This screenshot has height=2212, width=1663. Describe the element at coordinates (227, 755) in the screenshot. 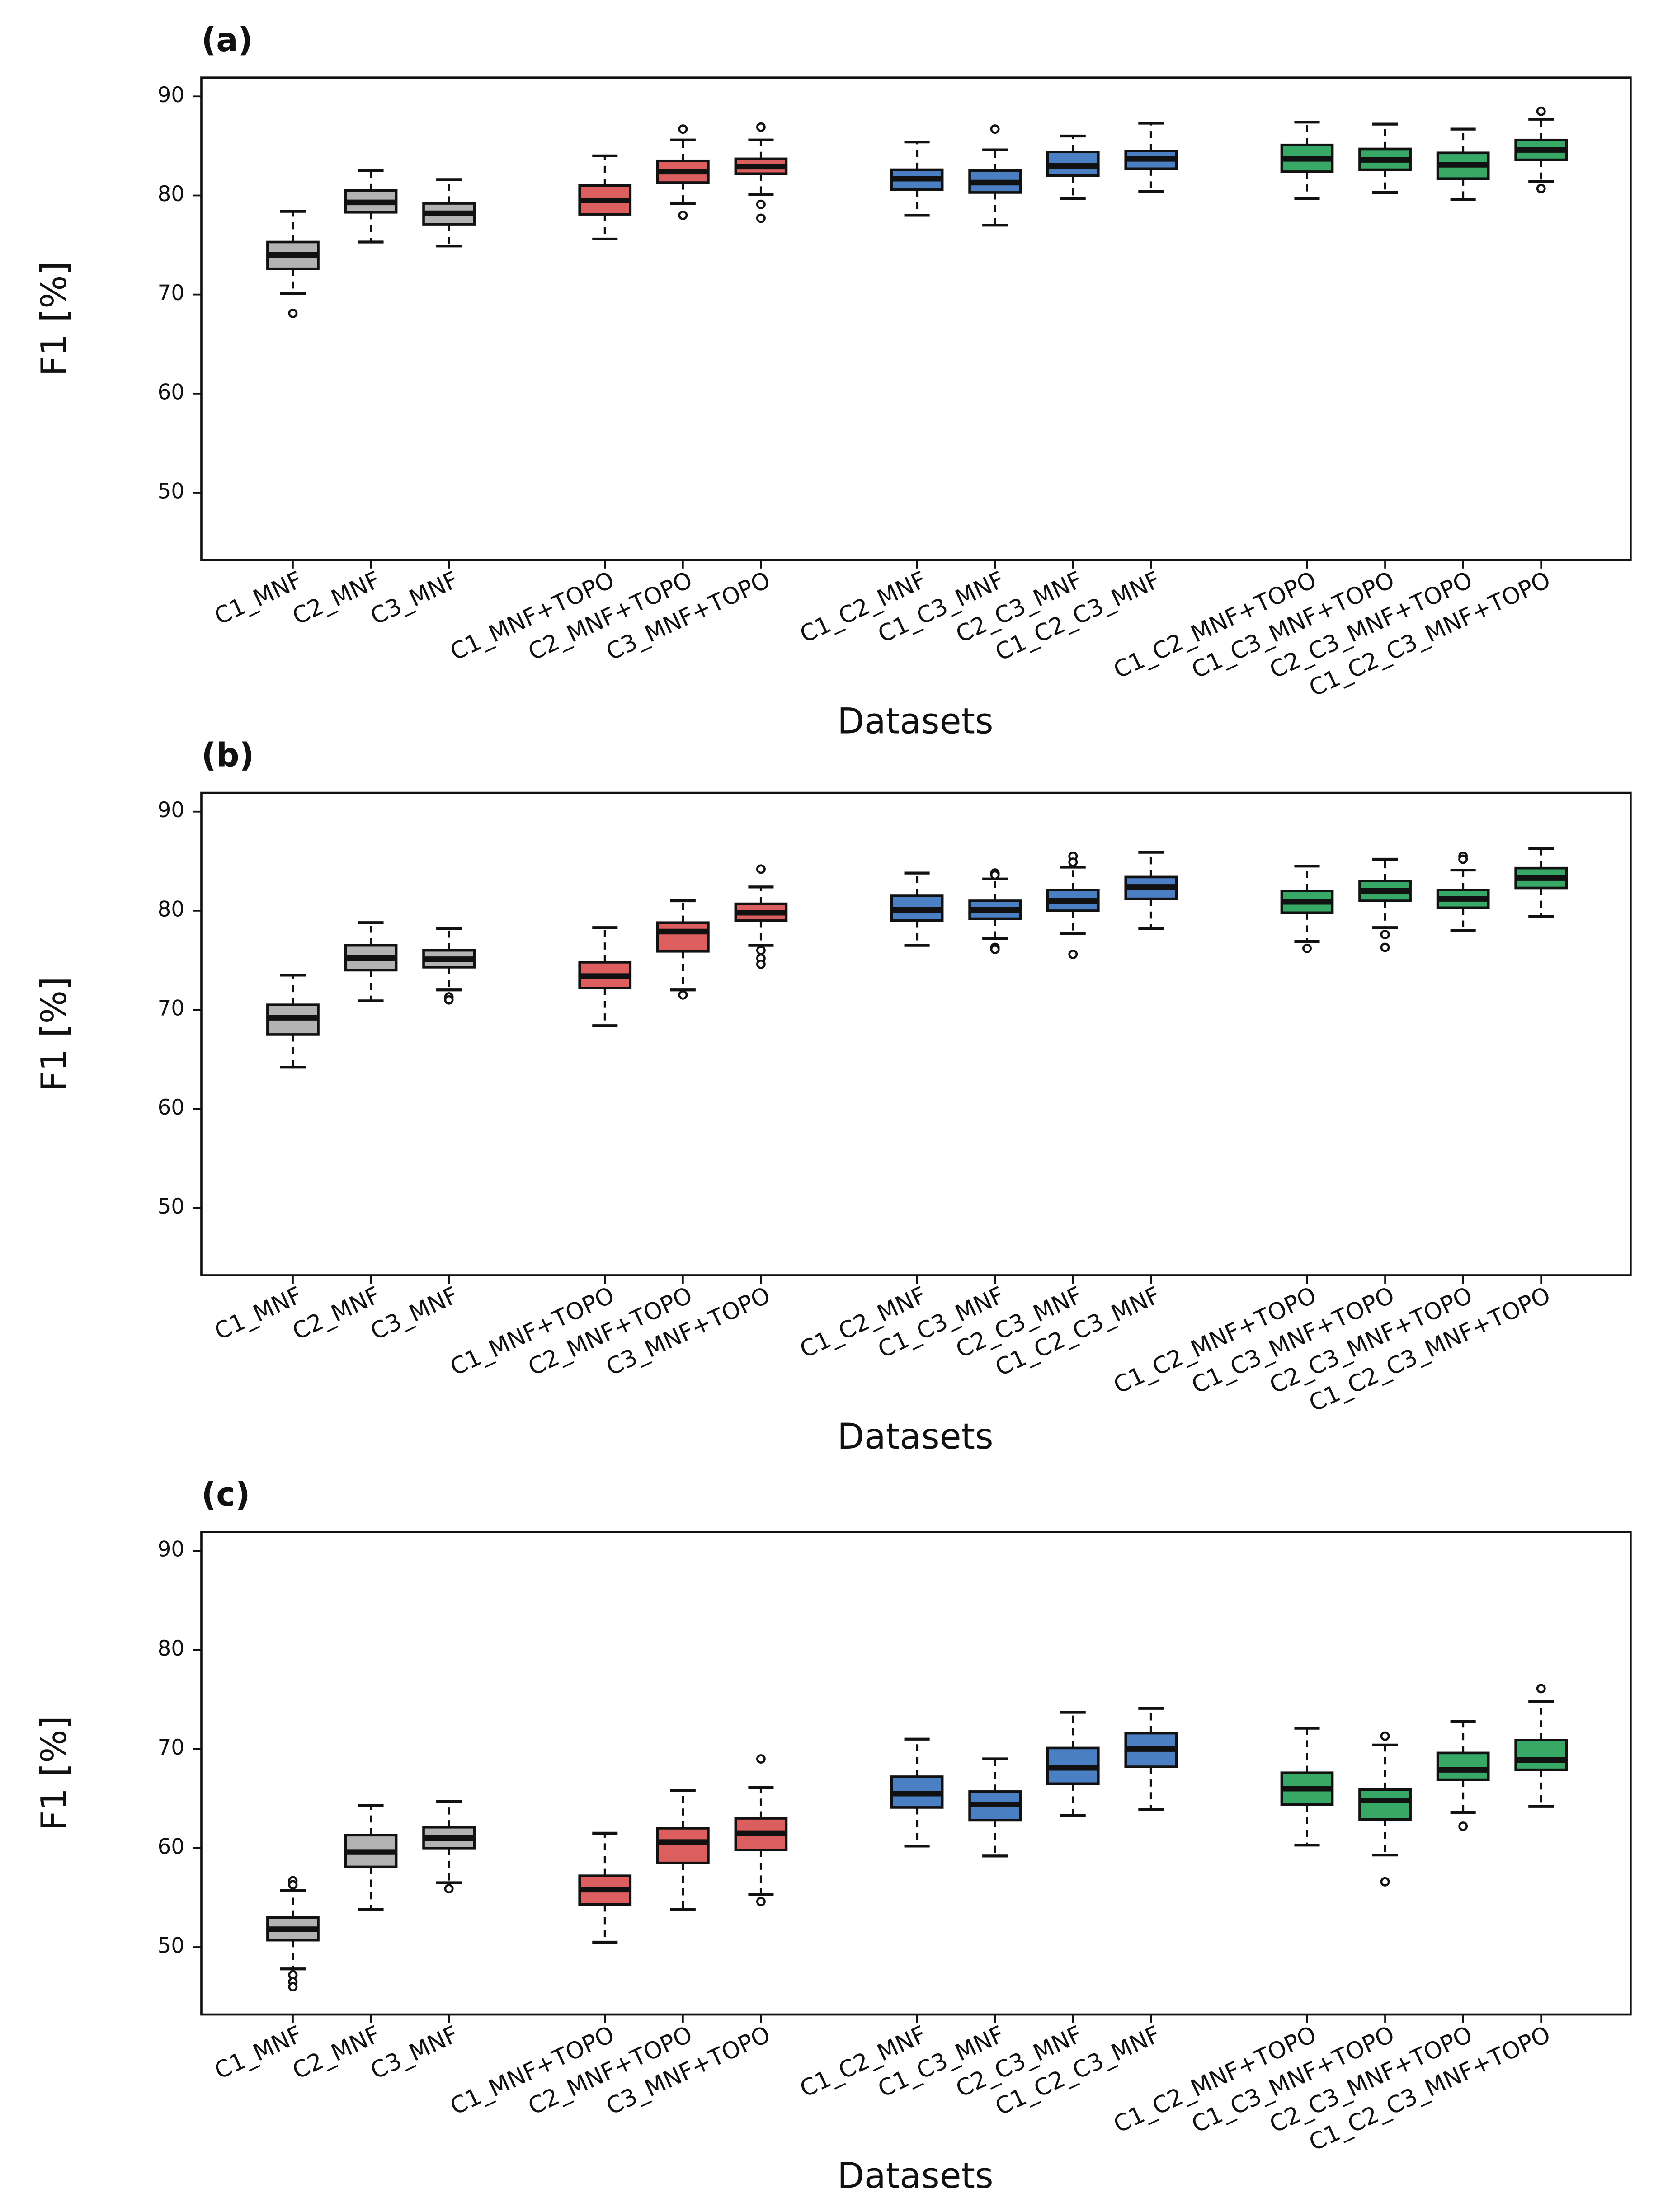

I see `panel-title: (b)` at that location.